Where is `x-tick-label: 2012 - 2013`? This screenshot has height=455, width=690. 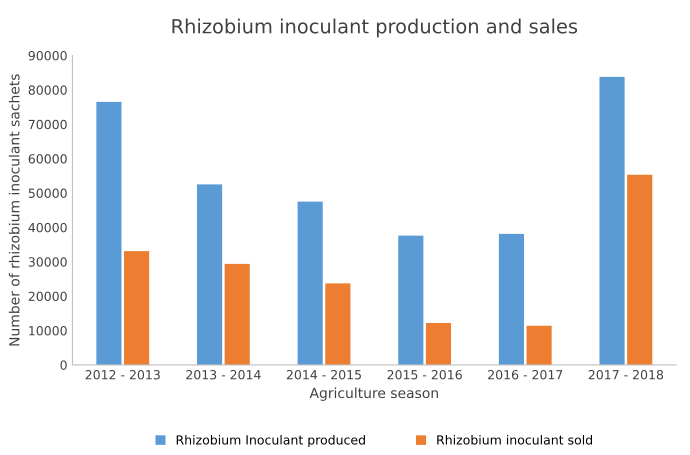 x-tick-label: 2012 - 2013 is located at coordinates (123, 375).